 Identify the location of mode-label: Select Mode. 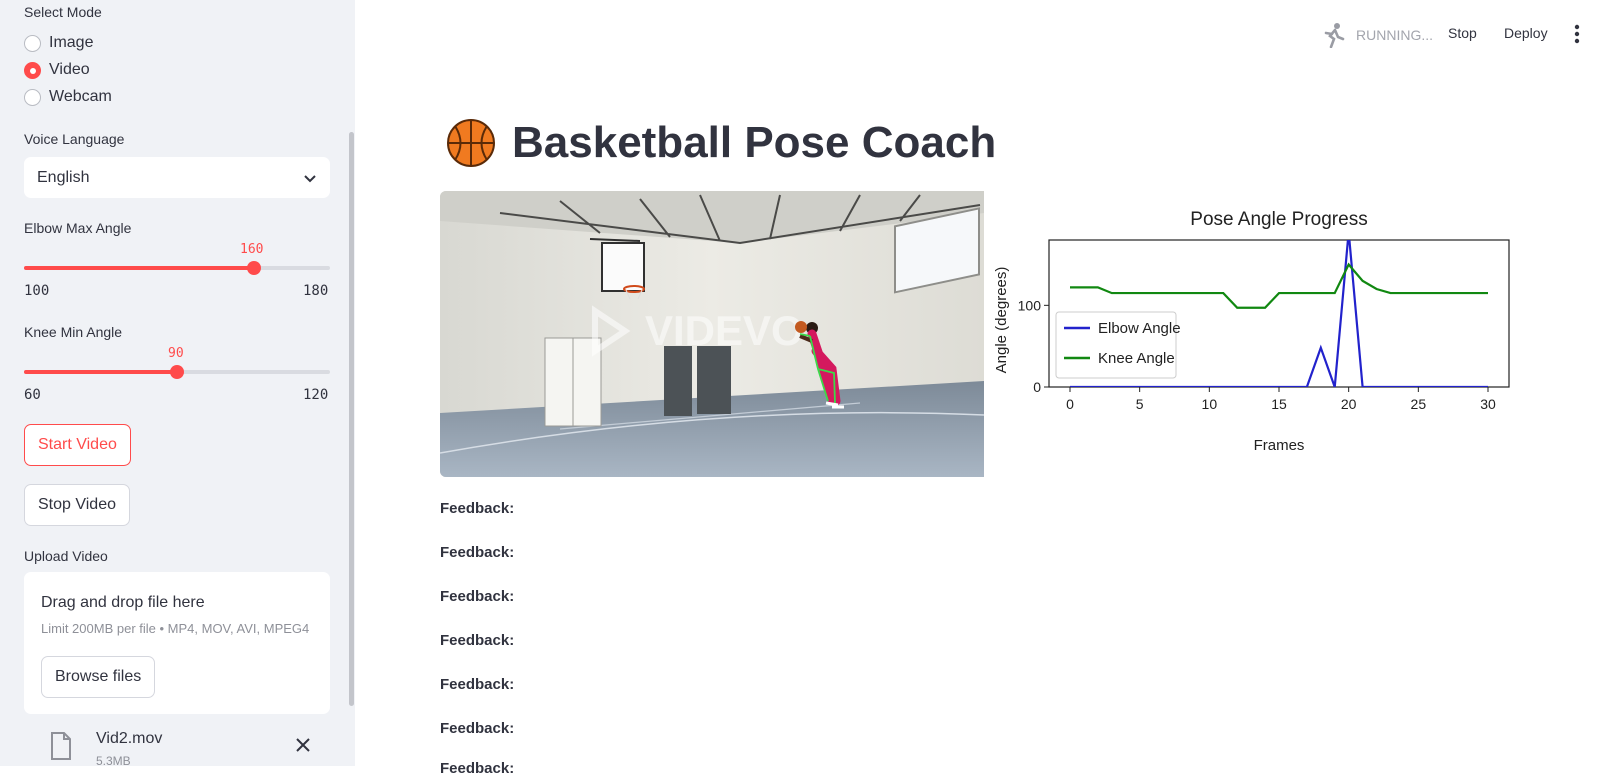
(63, 12).